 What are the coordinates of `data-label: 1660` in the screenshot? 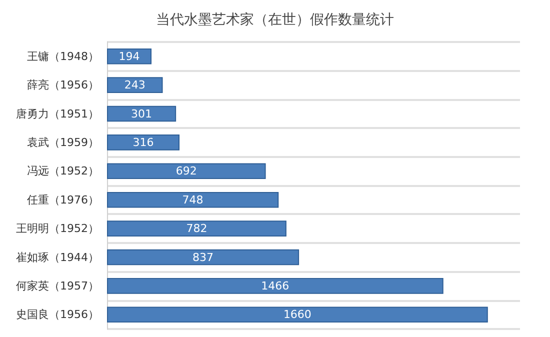 It's located at (297, 315).